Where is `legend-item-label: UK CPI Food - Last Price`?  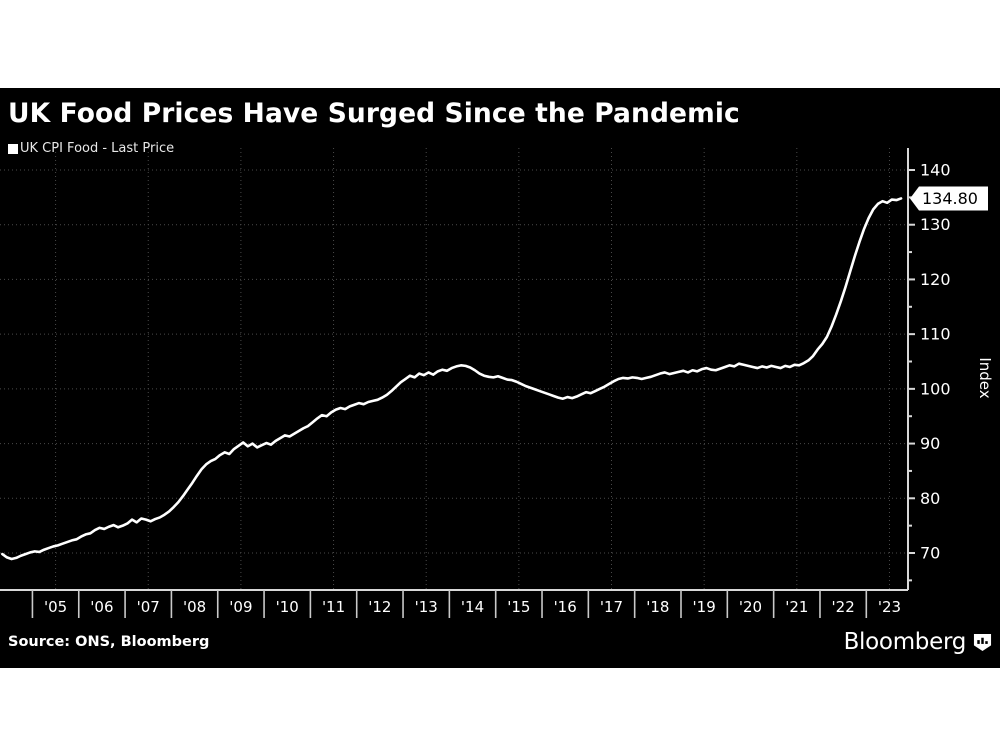 legend-item-label: UK CPI Food - Last Price is located at coordinates (97, 148).